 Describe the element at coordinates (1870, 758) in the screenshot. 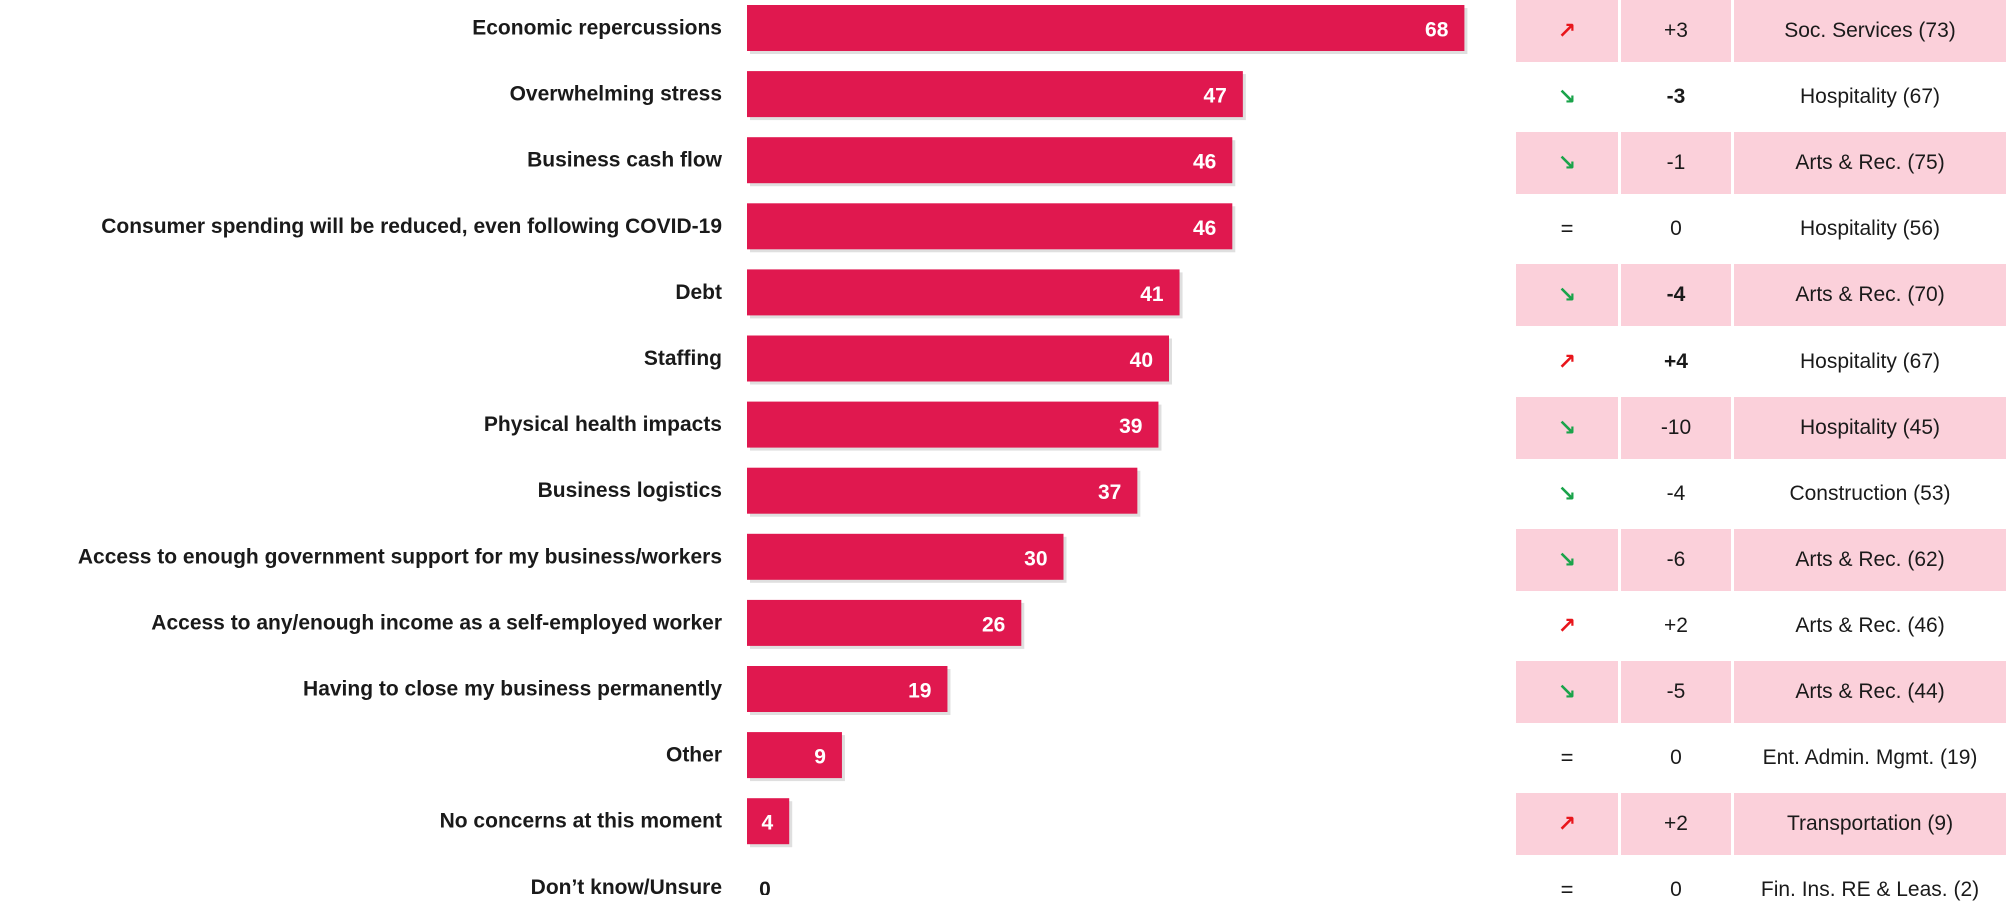

I see `top-sector: Ent. Admin. Mgmt. (19)` at that location.